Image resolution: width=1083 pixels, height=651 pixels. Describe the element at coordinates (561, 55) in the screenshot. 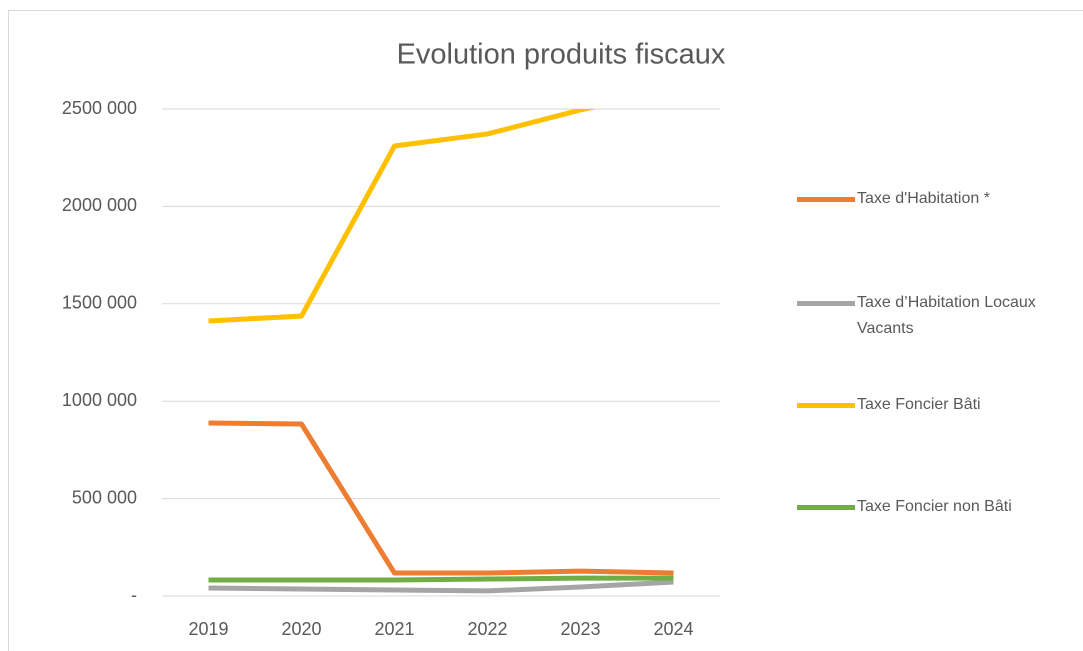

I see `chart-title: Evolution produits fiscaux` at that location.